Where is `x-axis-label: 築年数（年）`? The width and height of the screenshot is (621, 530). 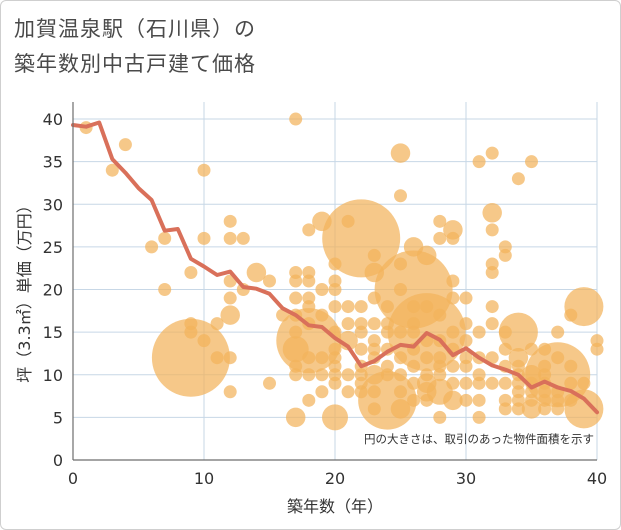 x-axis-label: 築年数（年） is located at coordinates (335, 506).